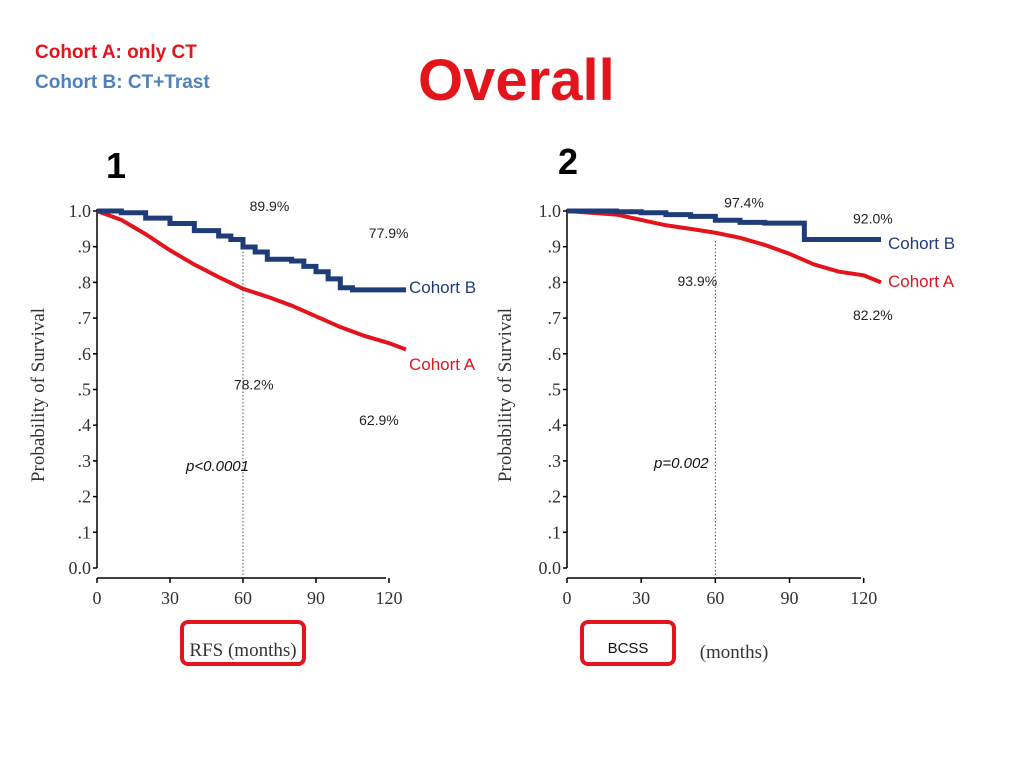 Image resolution: width=1024 pixels, height=768 pixels. Describe the element at coordinates (389, 233) in the screenshot. I see `panel-1-annotation-77-9: 77.9%` at that location.